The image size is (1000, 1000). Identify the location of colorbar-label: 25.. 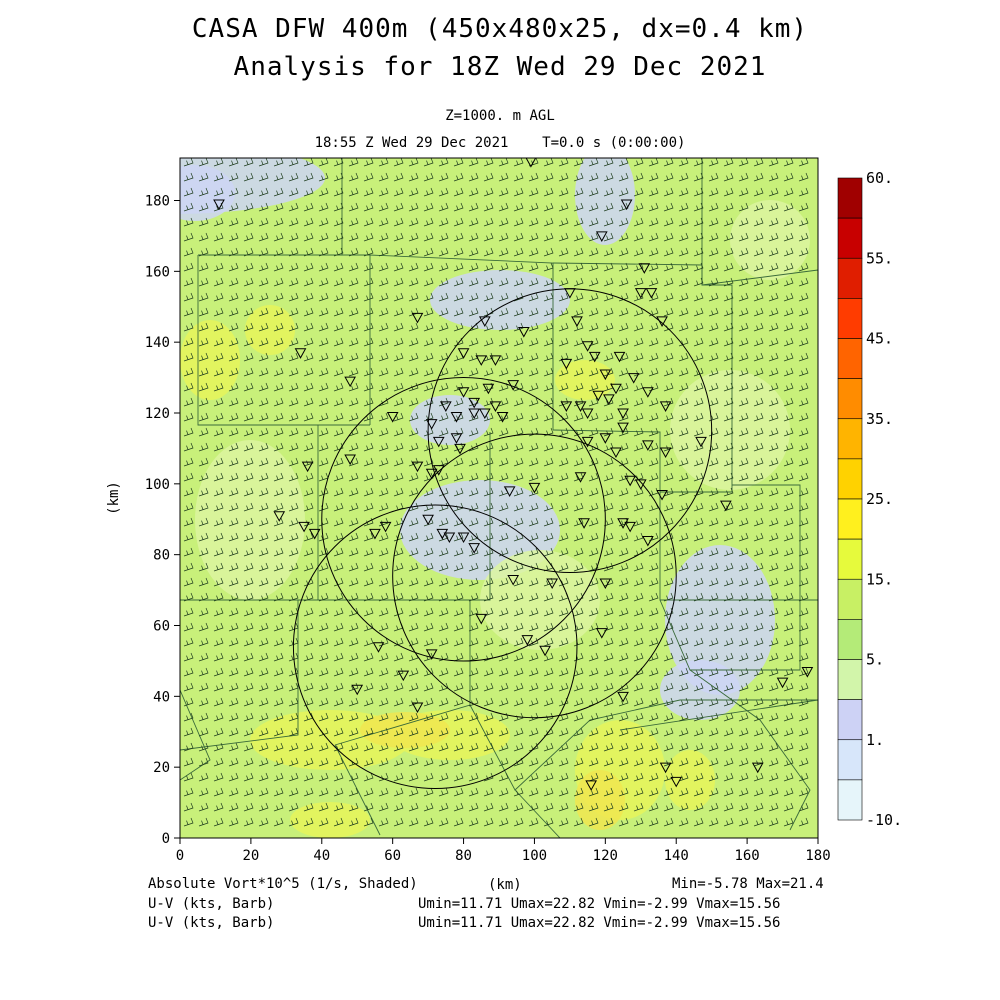
(879, 499).